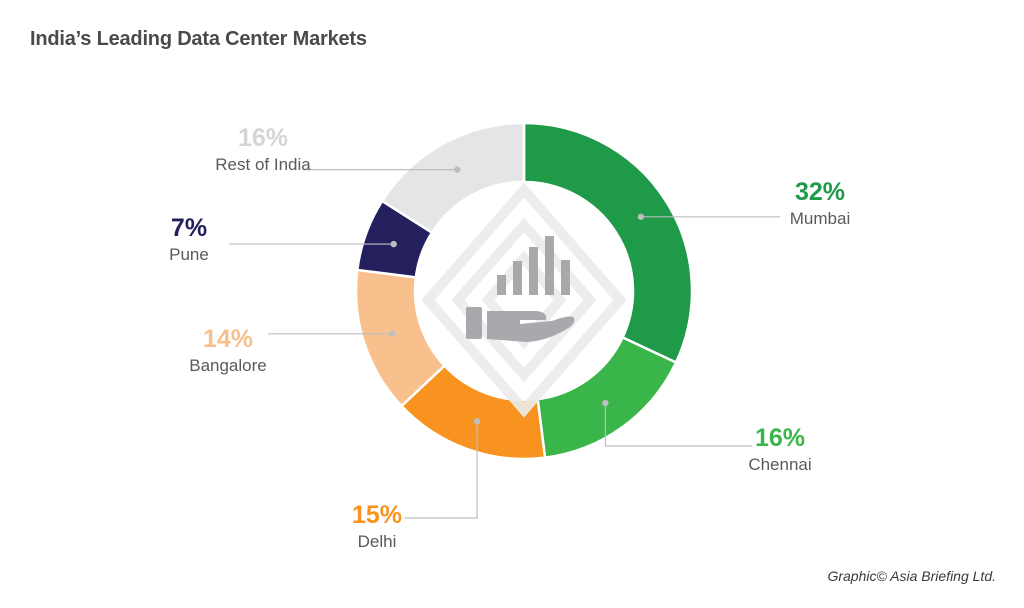 The height and width of the screenshot is (608, 1024). What do you see at coordinates (780, 438) in the screenshot?
I see `value-label-chennai: 16%` at bounding box center [780, 438].